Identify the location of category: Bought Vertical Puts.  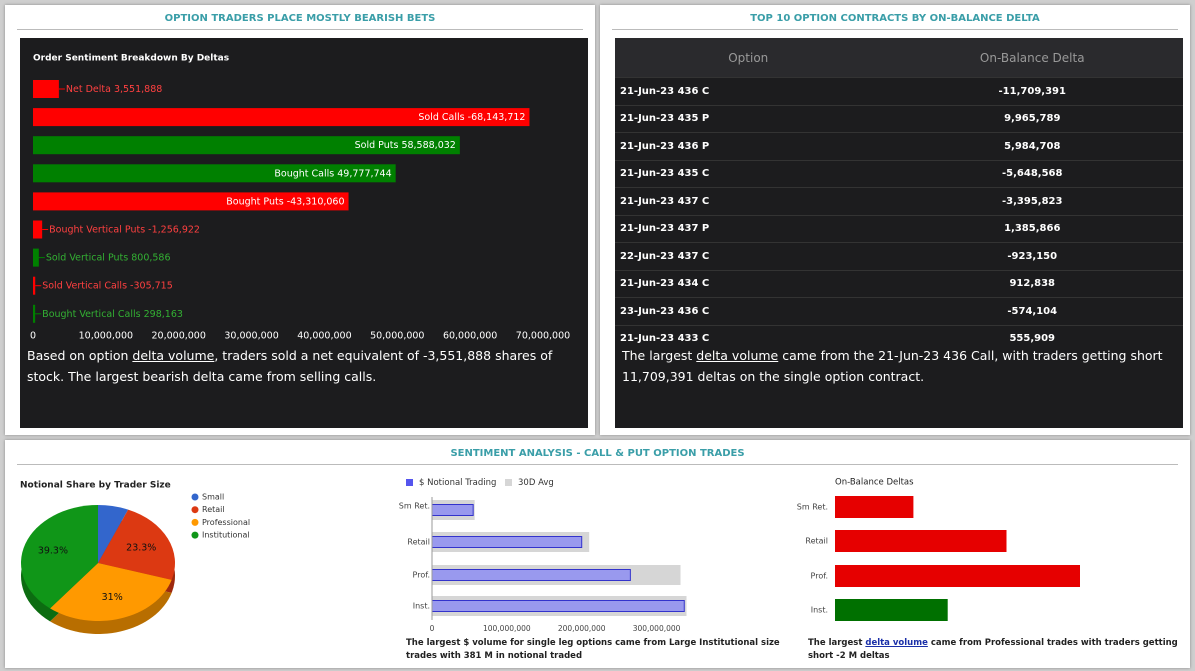
(97, 229).